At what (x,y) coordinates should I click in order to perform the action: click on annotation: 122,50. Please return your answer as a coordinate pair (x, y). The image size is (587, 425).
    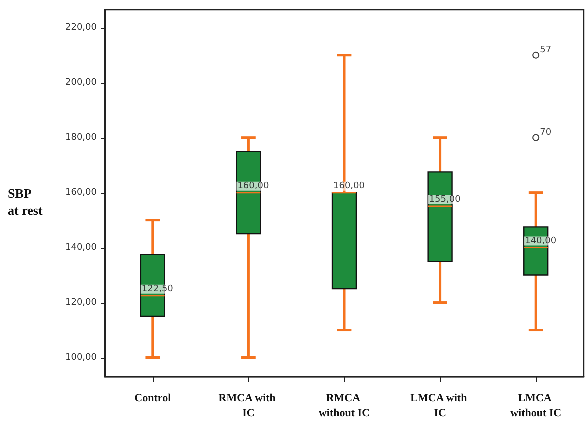
    Looking at the image, I should click on (158, 289).